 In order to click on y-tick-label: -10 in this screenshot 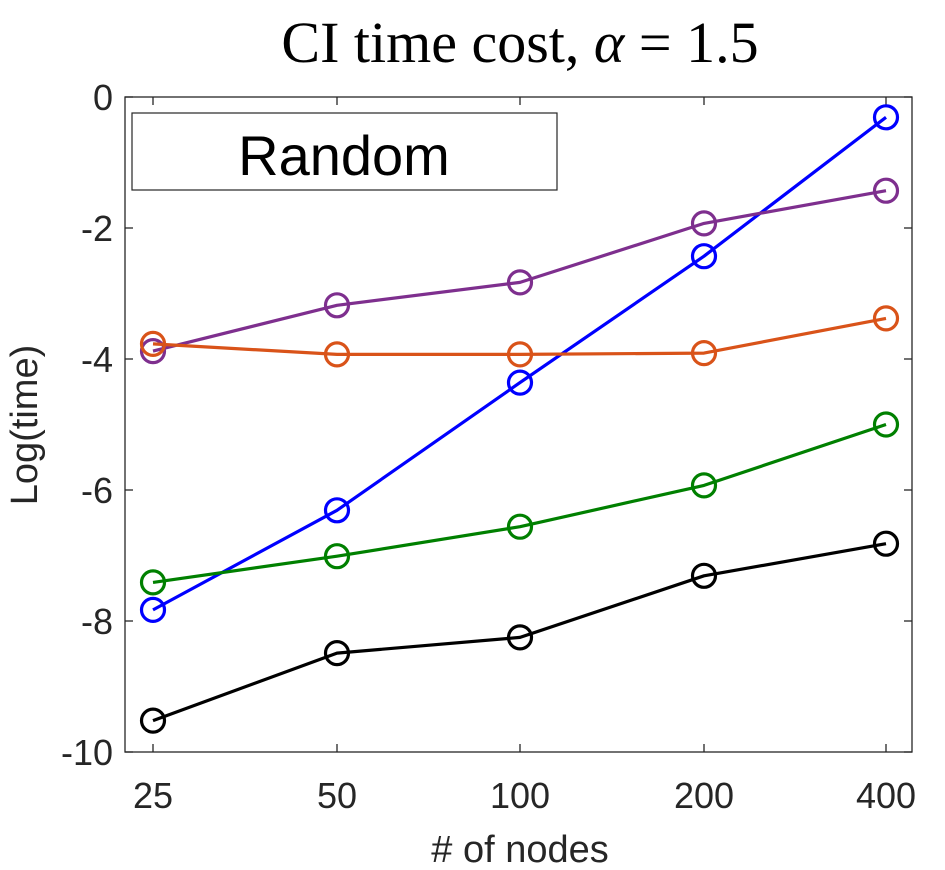, I will do `click(87, 752)`.